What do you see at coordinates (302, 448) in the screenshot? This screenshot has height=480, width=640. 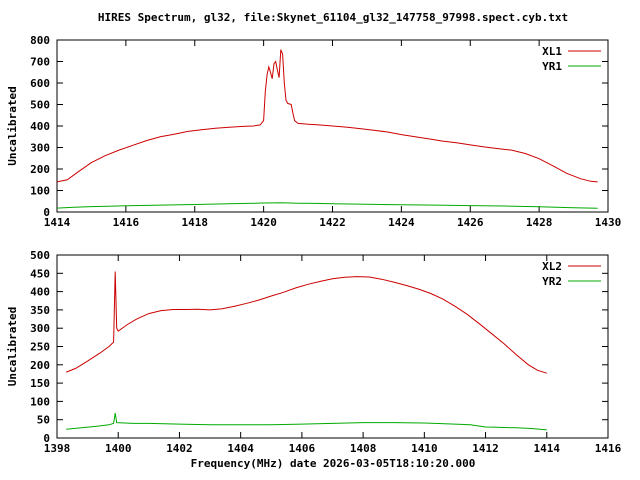 I see `x-tick-label: 1406` at bounding box center [302, 448].